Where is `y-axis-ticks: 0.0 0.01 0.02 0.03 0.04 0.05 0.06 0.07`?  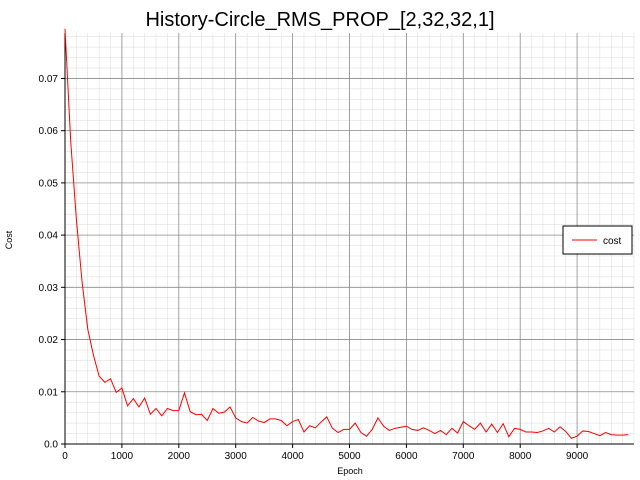
y-axis-ticks: 0.0 0.01 0.02 0.03 0.04 0.05 0.06 0.07 is located at coordinates (52, 262).